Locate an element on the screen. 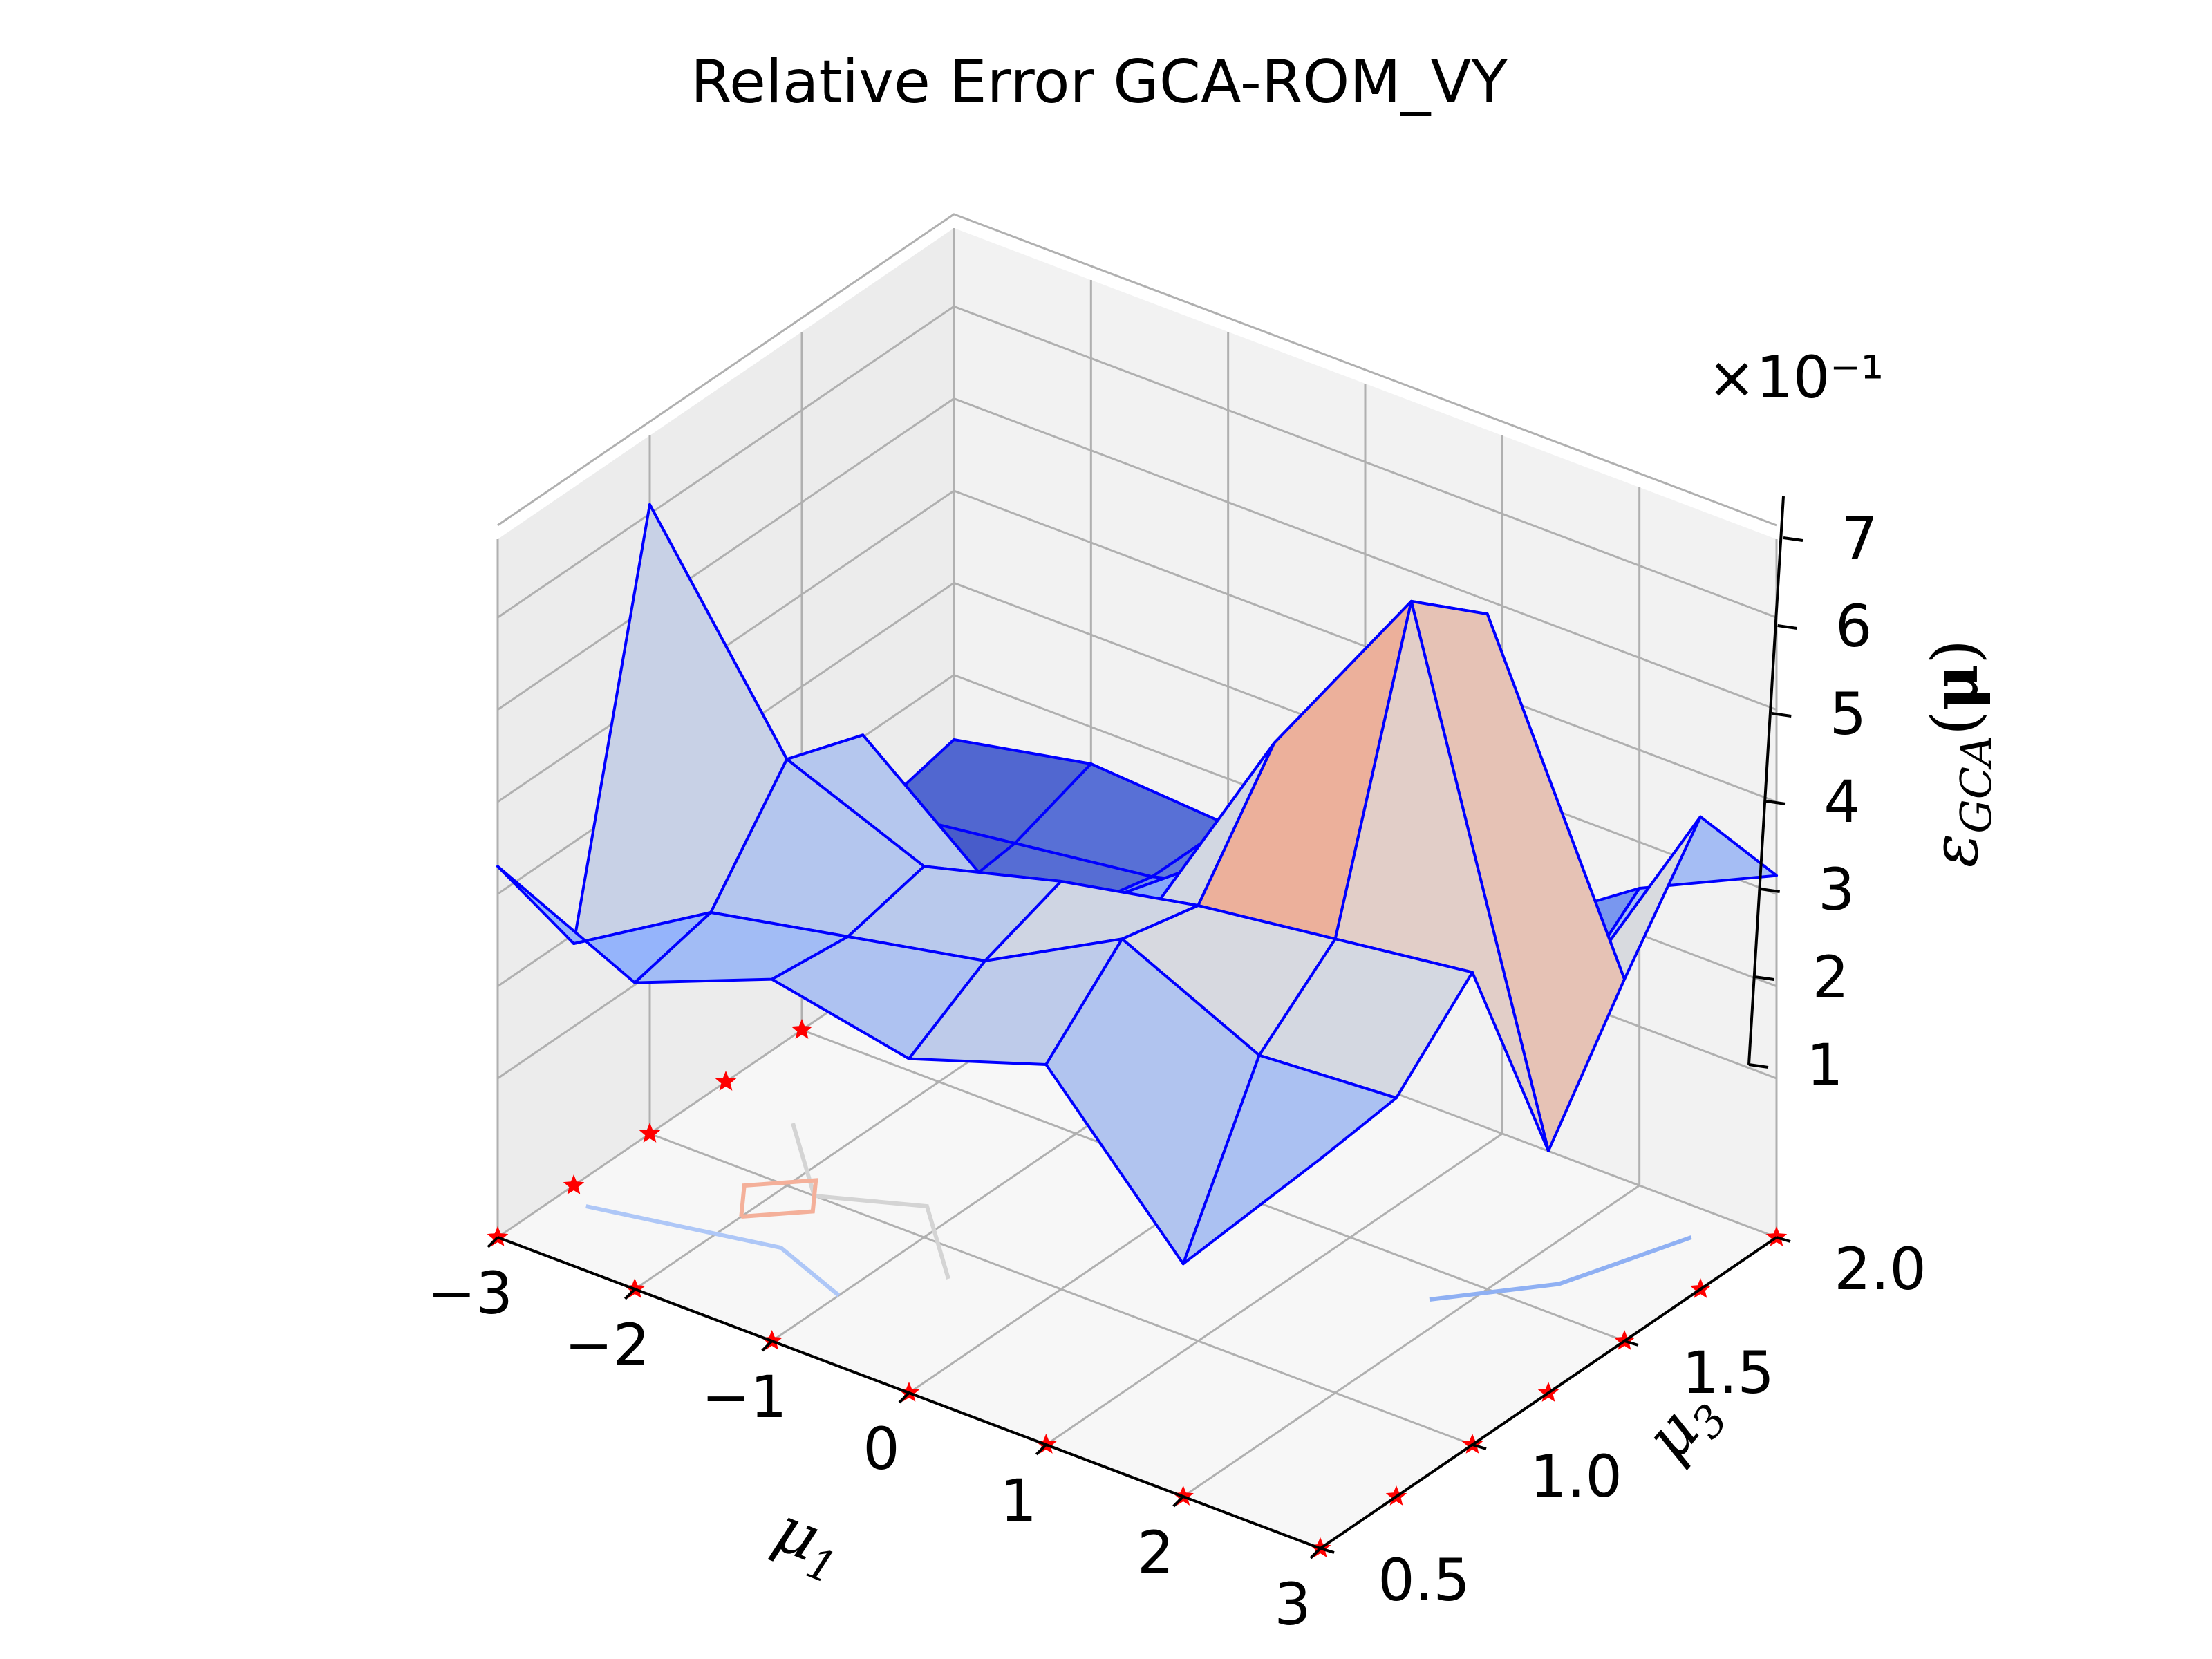 Image resolution: width=2212 pixels, height=1659 pixels. z-axis-label-sub: GCA is located at coordinates (1976, 784).